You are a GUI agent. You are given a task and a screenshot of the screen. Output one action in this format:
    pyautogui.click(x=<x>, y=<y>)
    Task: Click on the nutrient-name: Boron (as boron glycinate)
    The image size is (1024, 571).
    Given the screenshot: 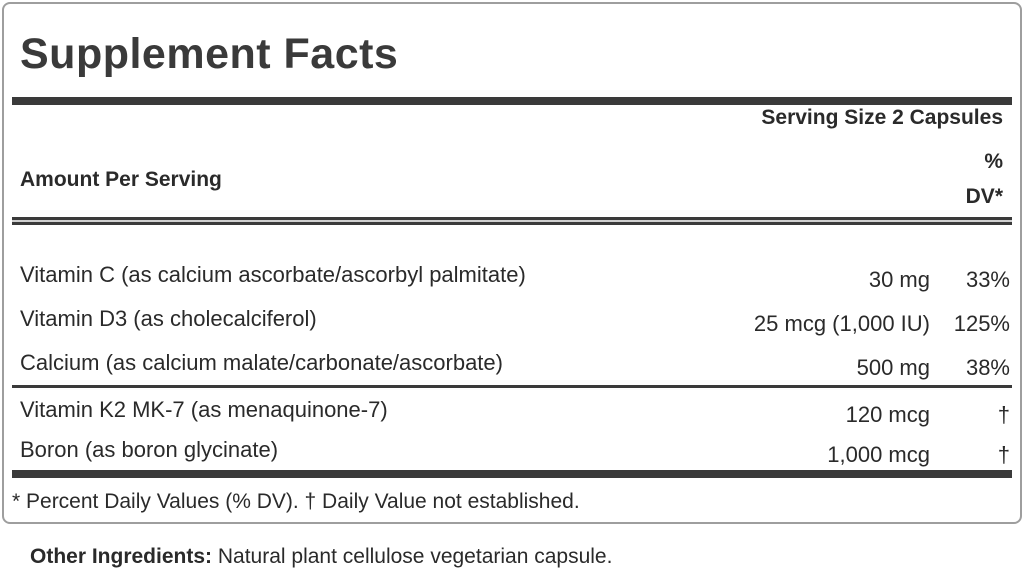 What is the action you would take?
    pyautogui.click(x=149, y=449)
    